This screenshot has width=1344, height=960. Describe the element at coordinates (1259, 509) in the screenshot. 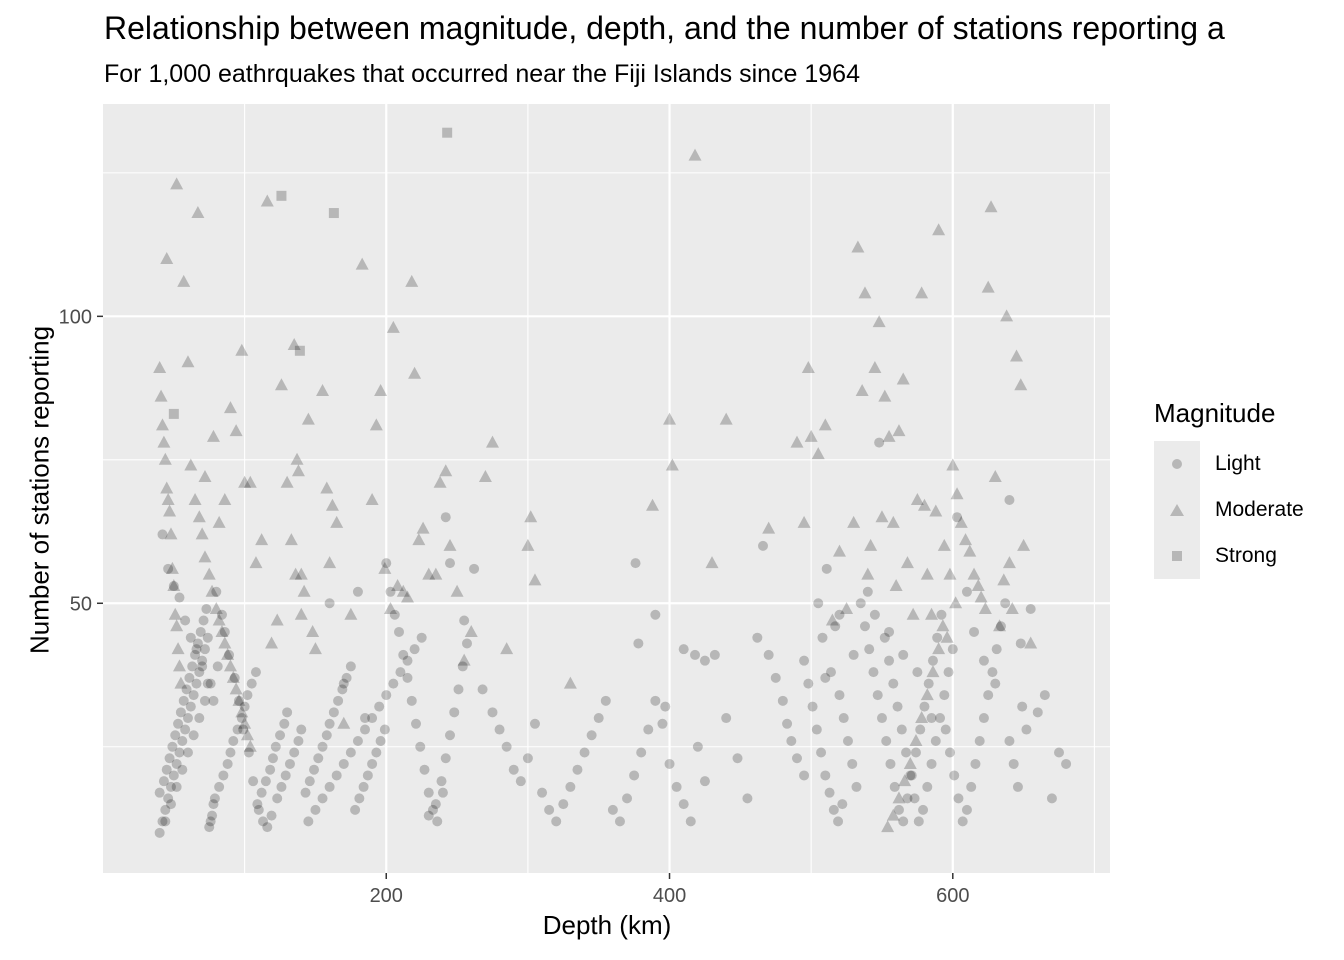

I see `legend-label-moderate: Moderate` at that location.